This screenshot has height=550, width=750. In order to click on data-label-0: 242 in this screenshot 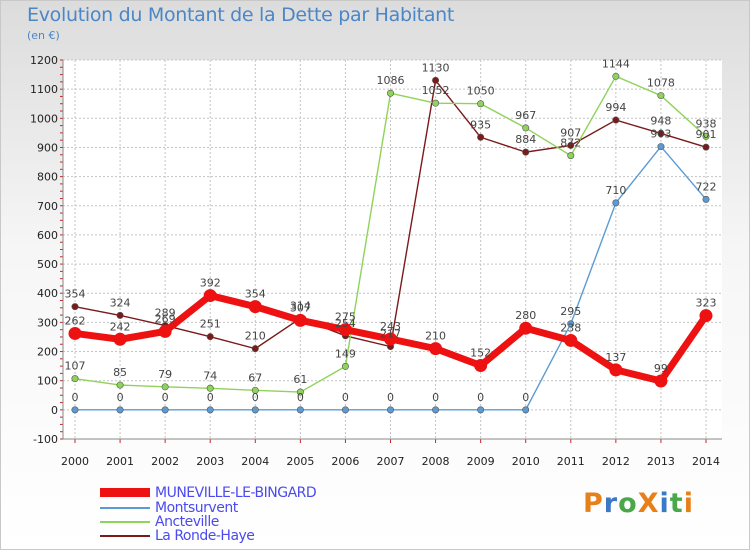, I will do `click(120, 326)`.